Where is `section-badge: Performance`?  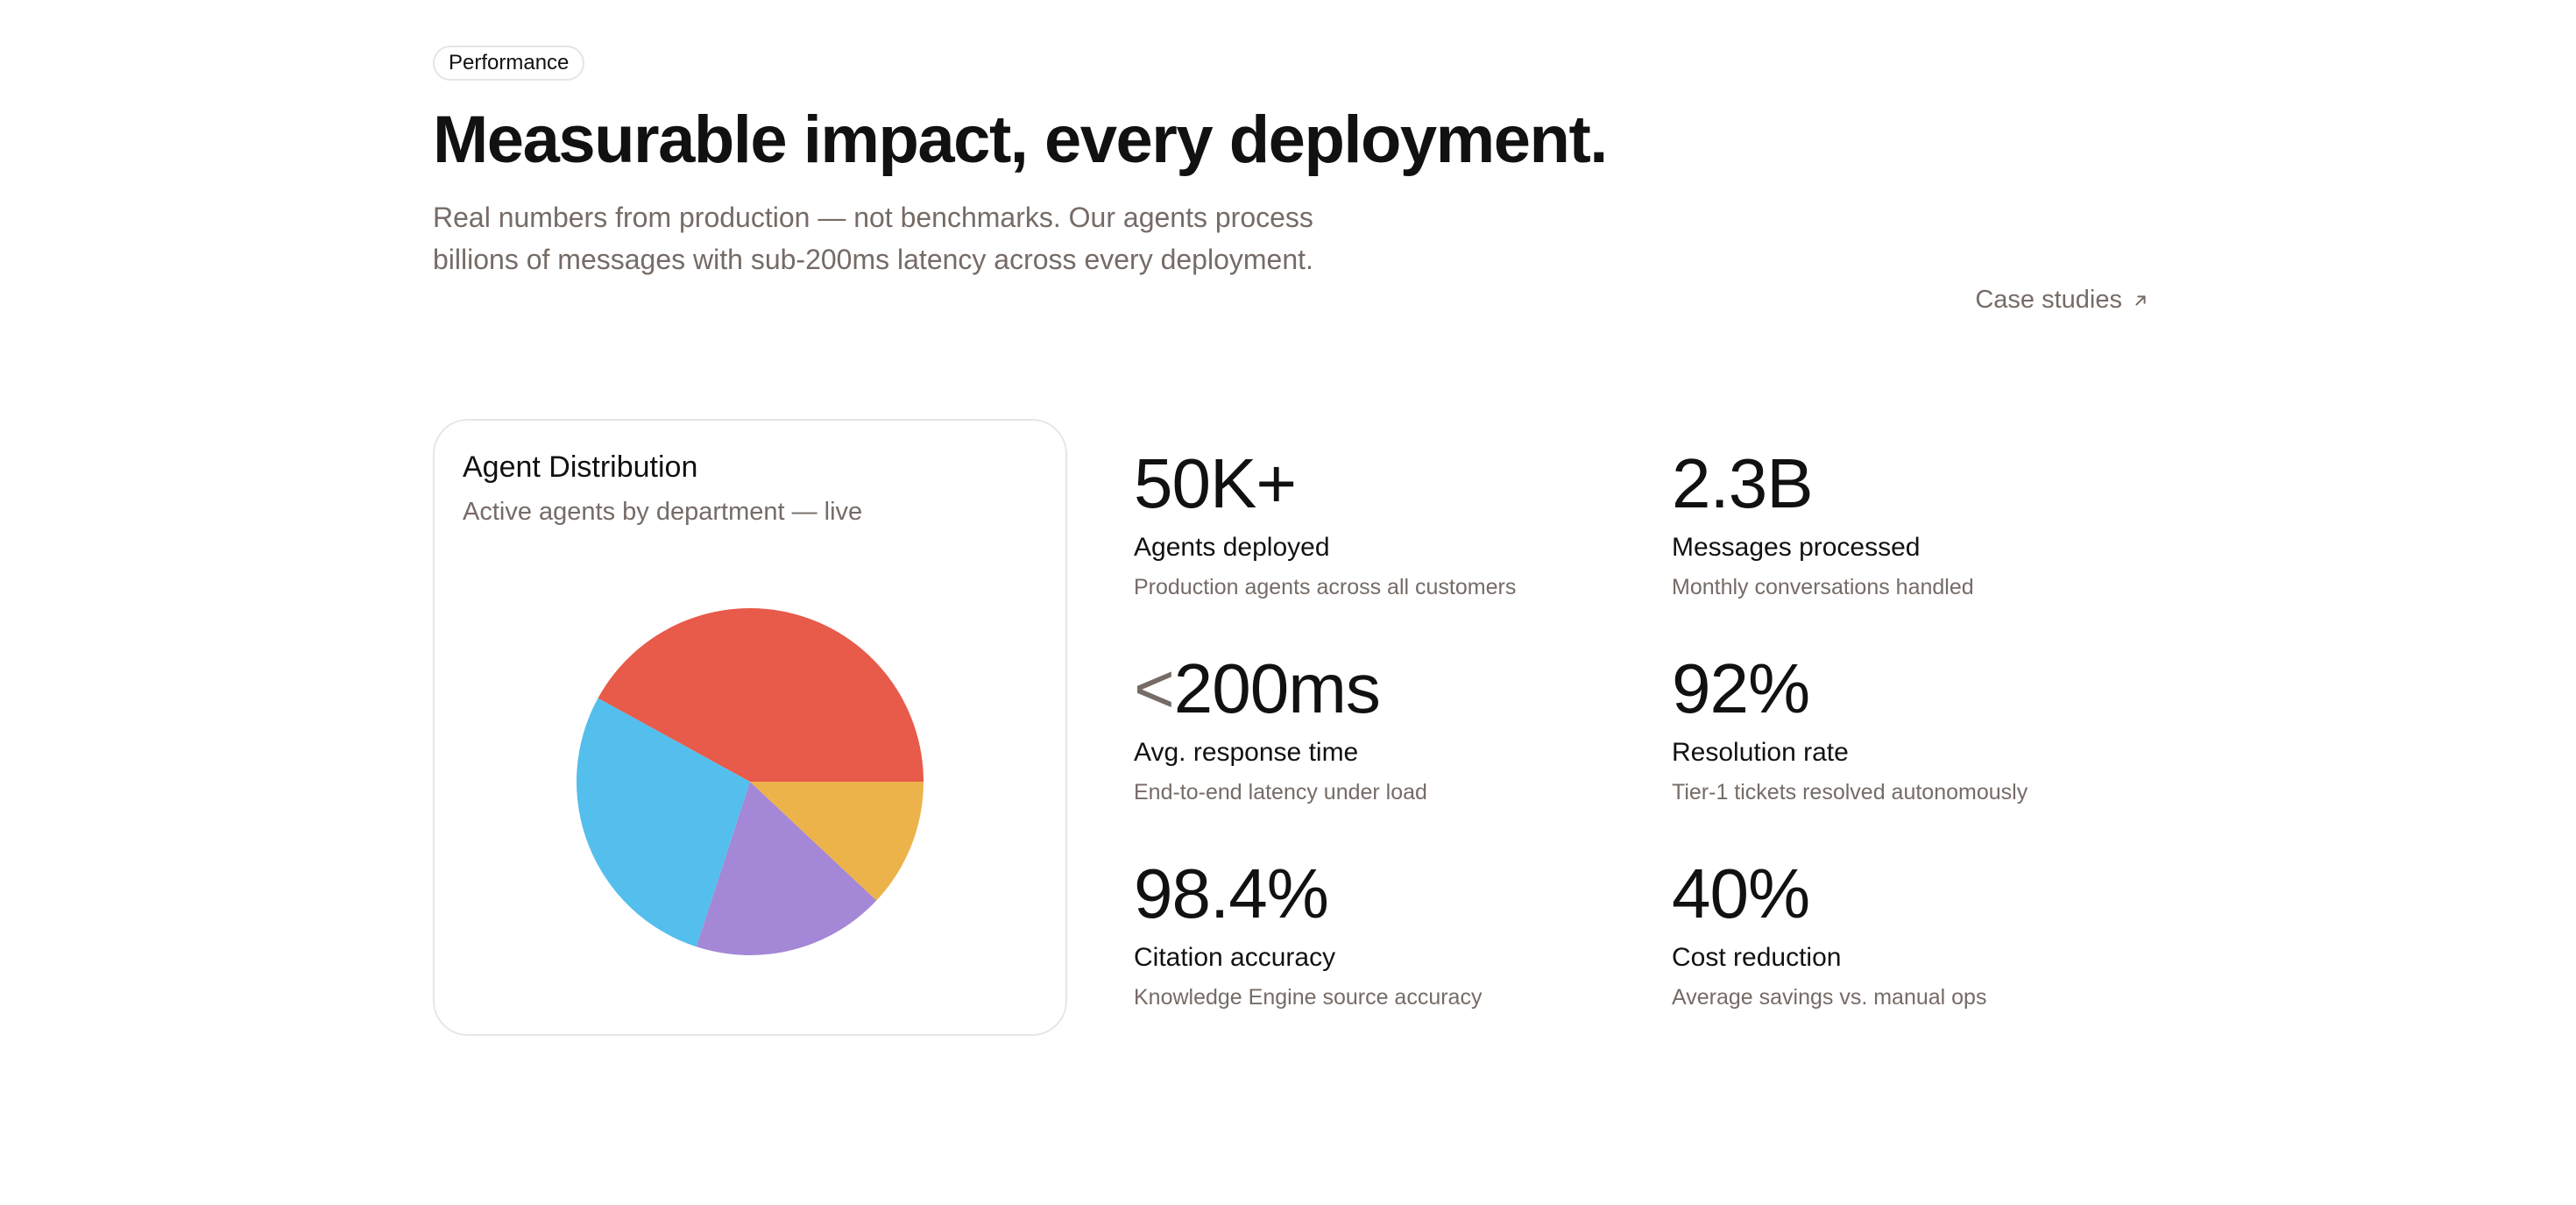 section-badge: Performance is located at coordinates (509, 63).